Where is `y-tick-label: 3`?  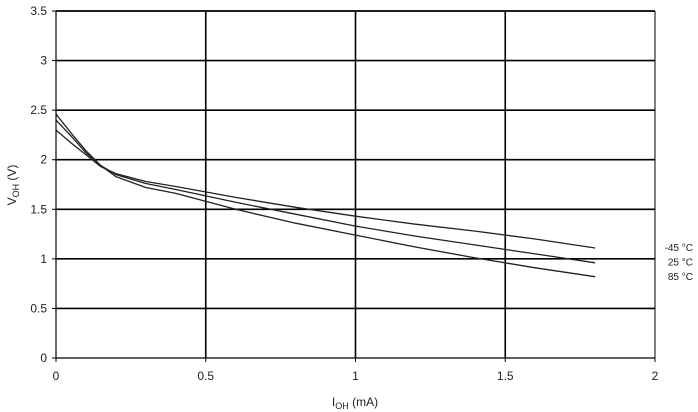 y-tick-label: 3 is located at coordinates (43, 61).